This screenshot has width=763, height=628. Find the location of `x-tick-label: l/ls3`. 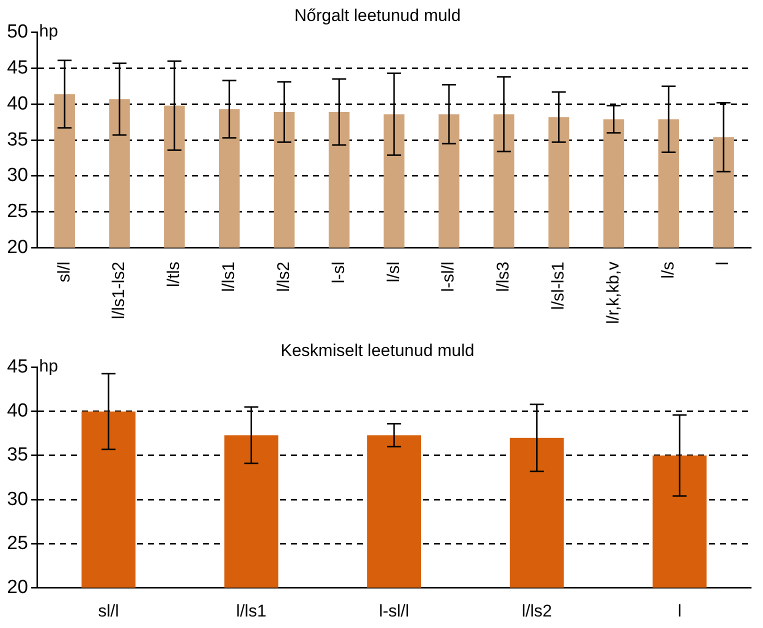

x-tick-label: l/ls3 is located at coordinates (503, 277).